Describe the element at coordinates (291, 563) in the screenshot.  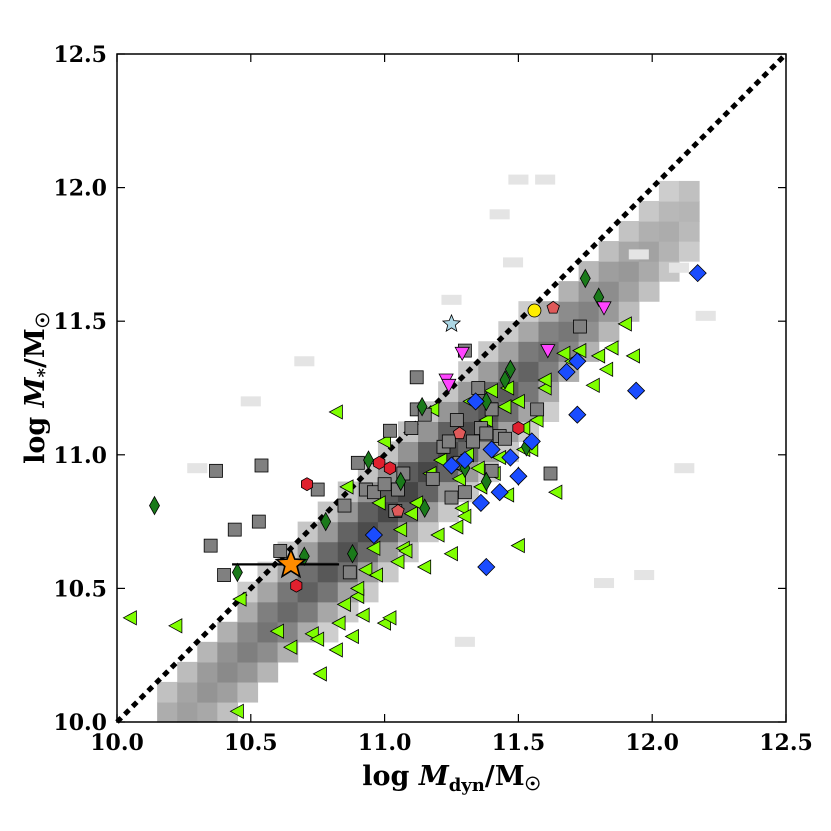
I see `data-point-star-large` at that location.